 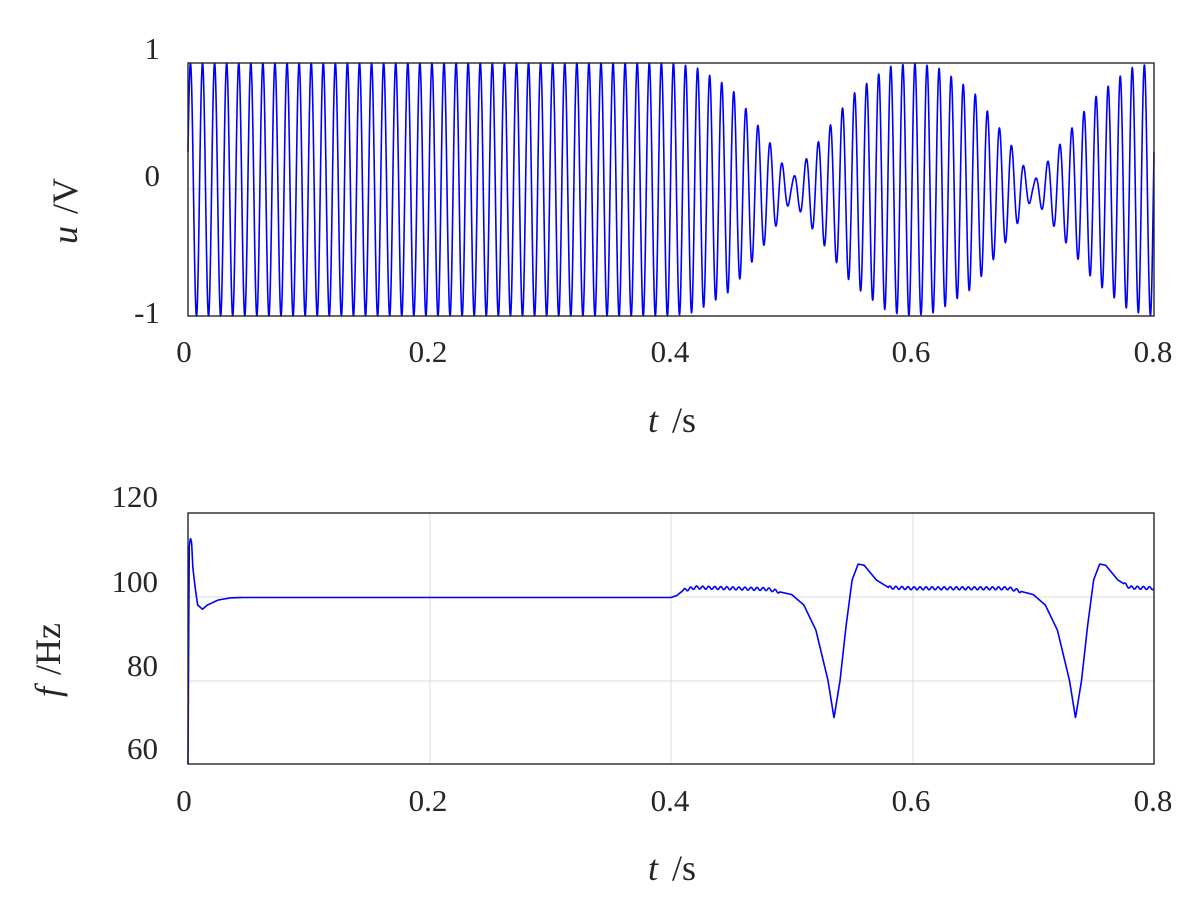 What do you see at coordinates (48, 660) in the screenshot?
I see `y-axis-label: f/Hz` at bounding box center [48, 660].